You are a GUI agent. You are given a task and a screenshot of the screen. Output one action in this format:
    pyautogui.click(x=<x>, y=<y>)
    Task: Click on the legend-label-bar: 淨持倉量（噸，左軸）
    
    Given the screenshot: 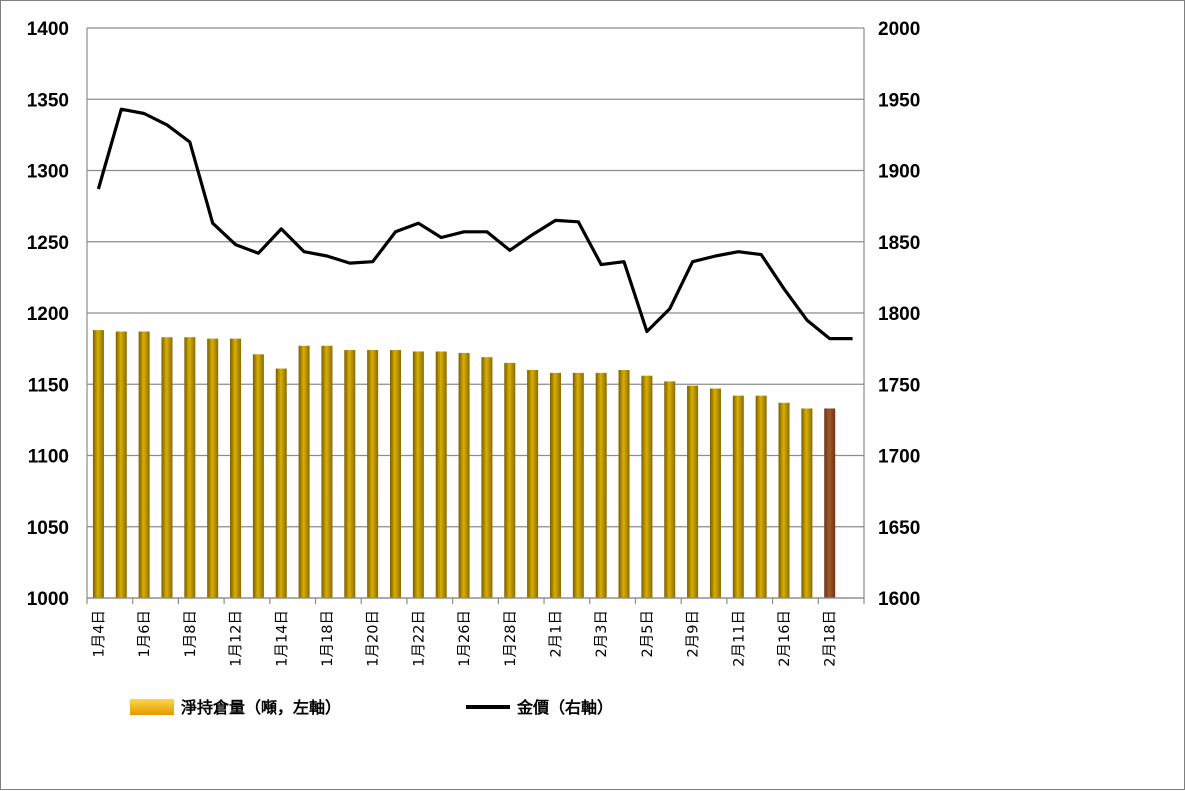 What is the action you would take?
    pyautogui.click(x=261, y=707)
    